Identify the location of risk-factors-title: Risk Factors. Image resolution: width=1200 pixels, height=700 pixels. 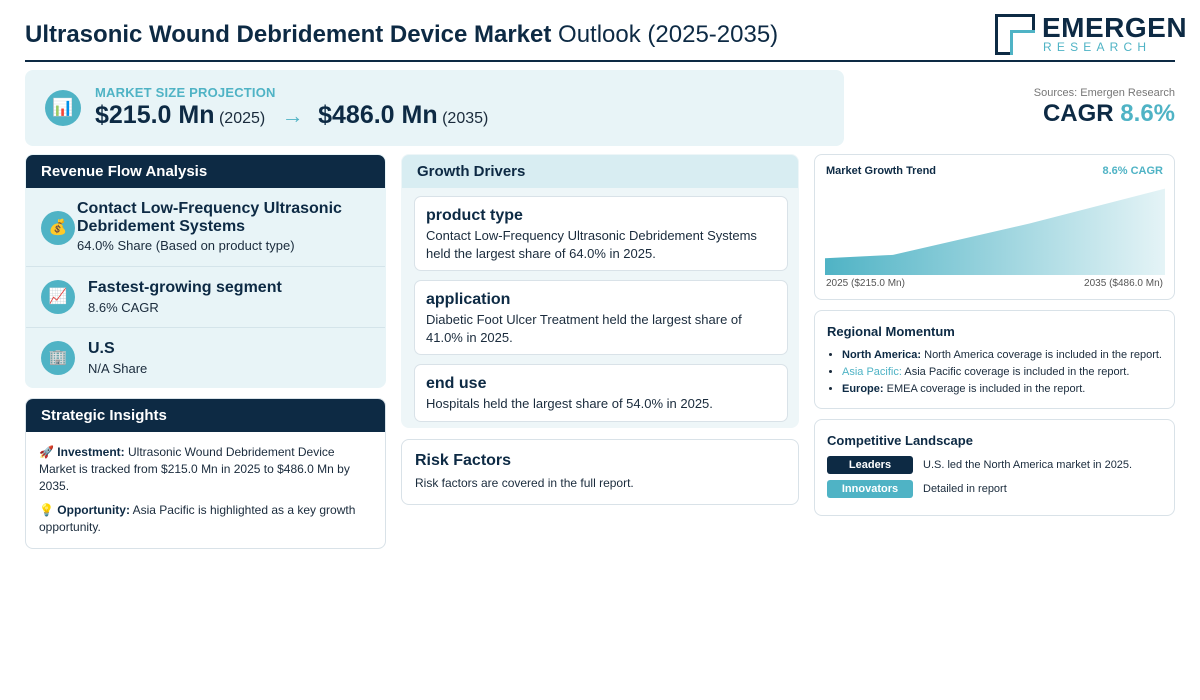
(463, 460).